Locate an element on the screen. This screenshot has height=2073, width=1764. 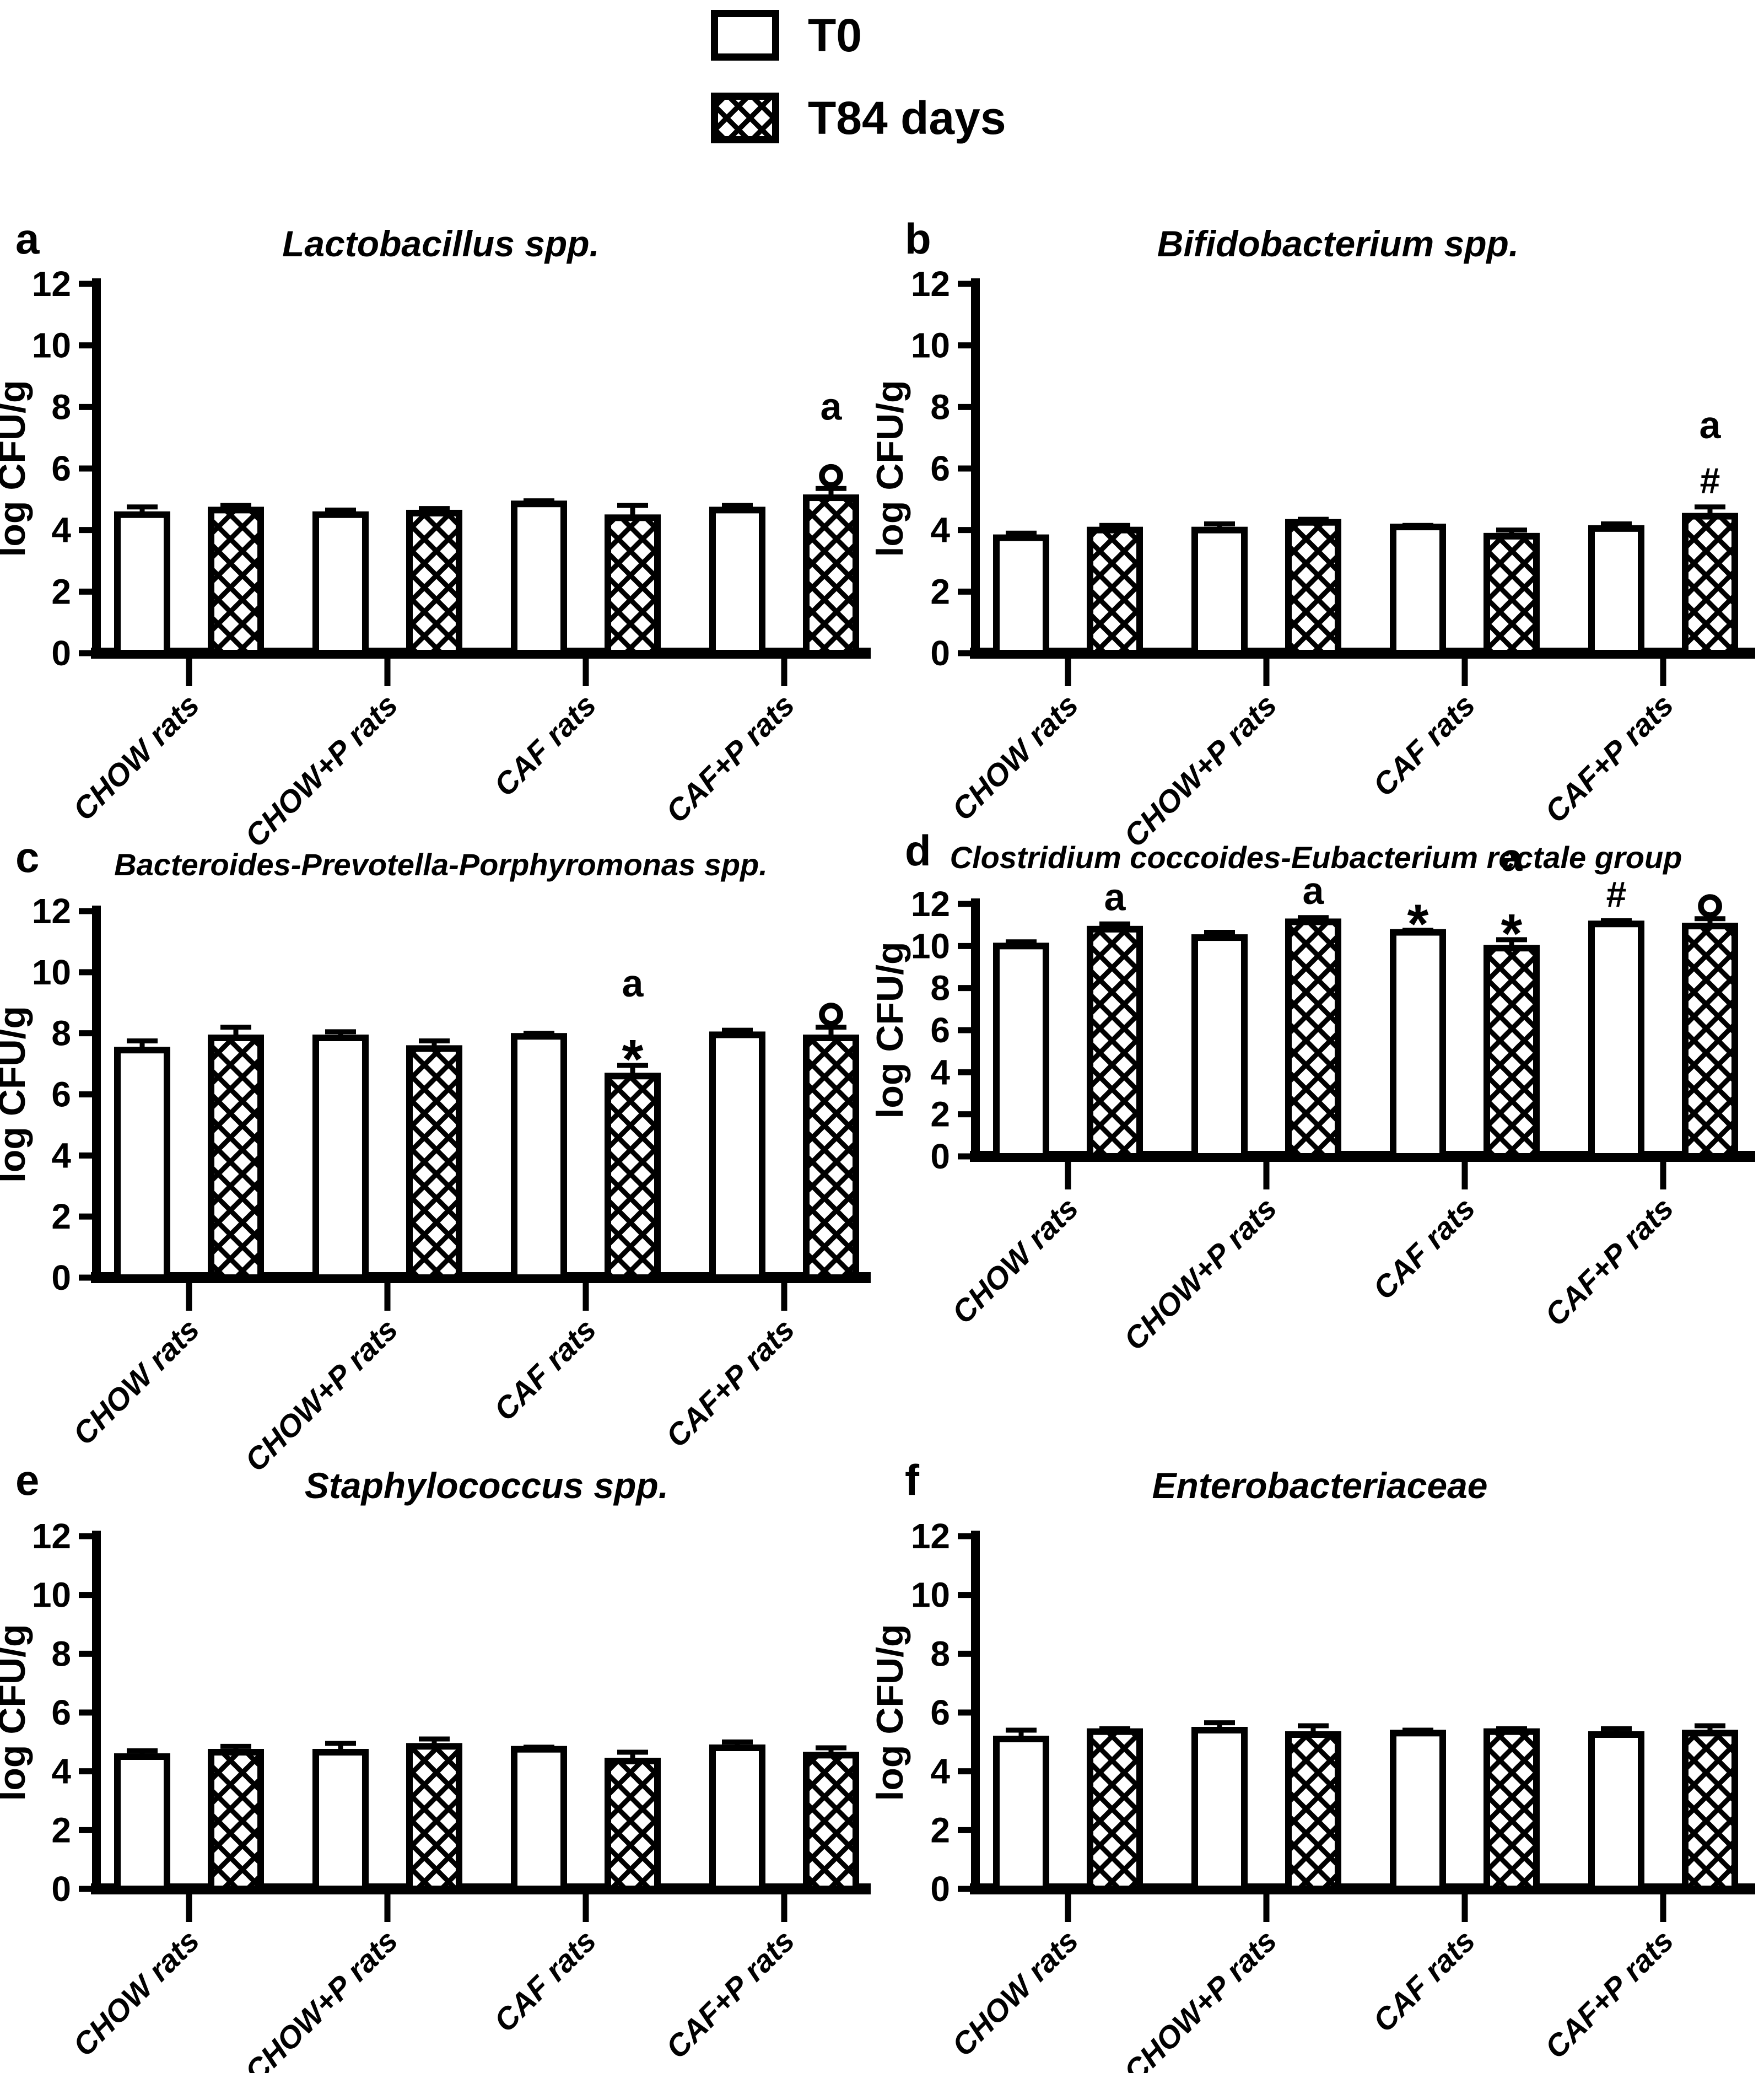
legend-label-t0: T0 is located at coordinates (835, 35).